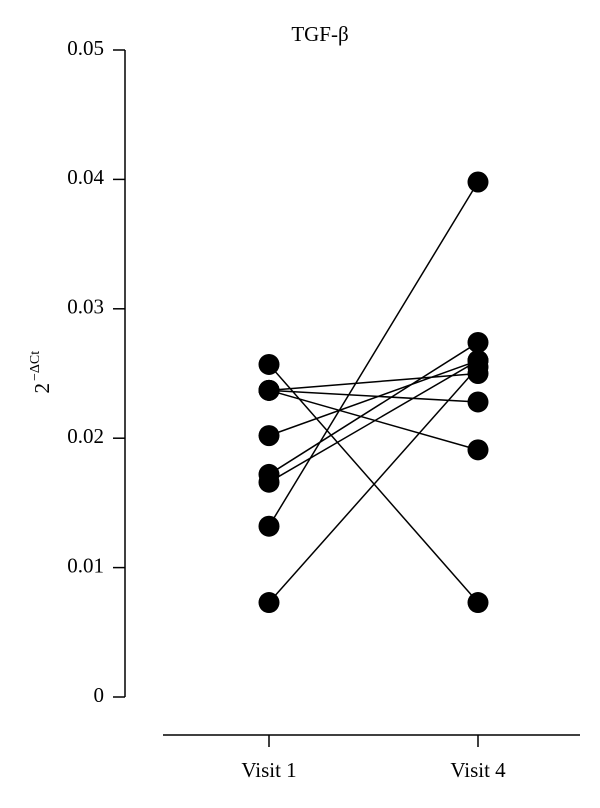 This screenshot has width=600, height=808. I want to click on x-tick-label: Visit 1, so click(268, 770).